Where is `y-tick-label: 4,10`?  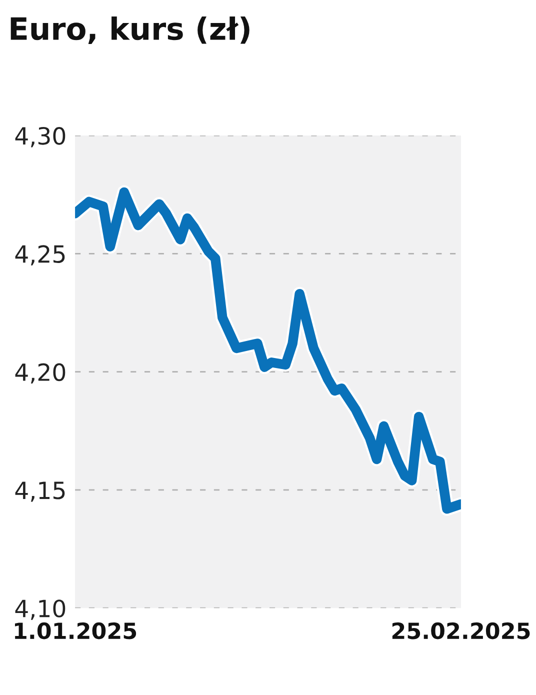 y-tick-label: 4,10 is located at coordinates (40, 610).